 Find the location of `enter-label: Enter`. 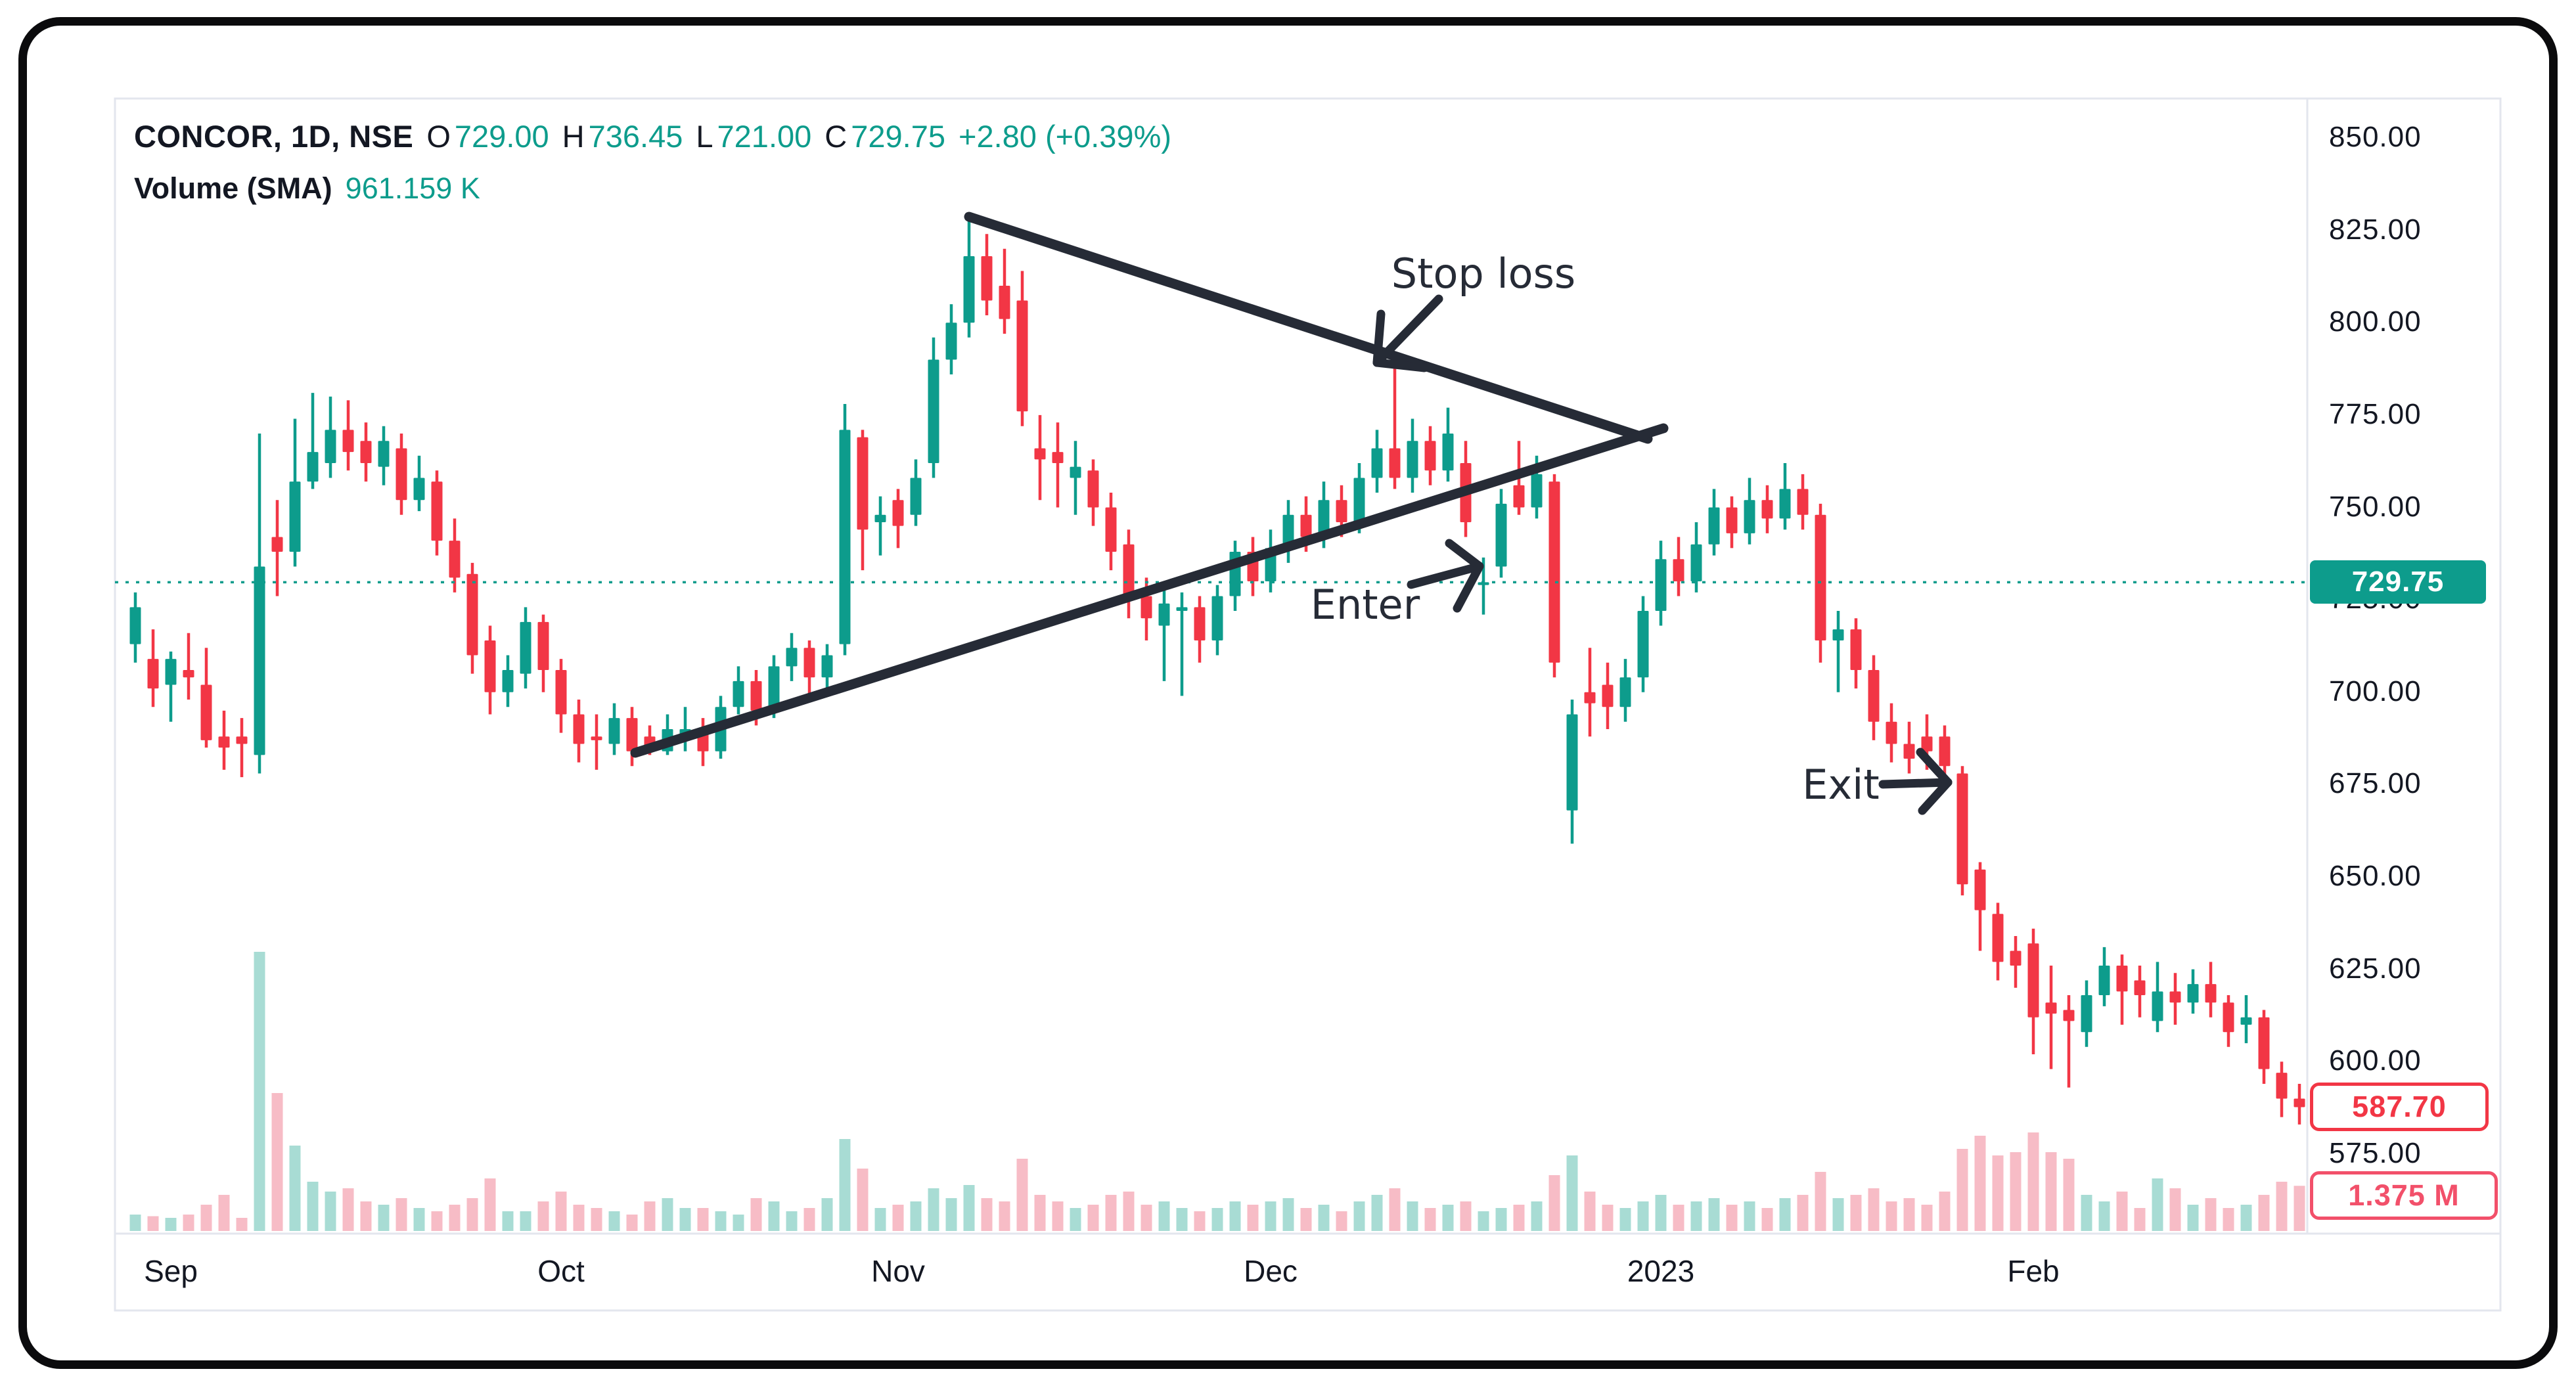

enter-label: Enter is located at coordinates (1365, 605).